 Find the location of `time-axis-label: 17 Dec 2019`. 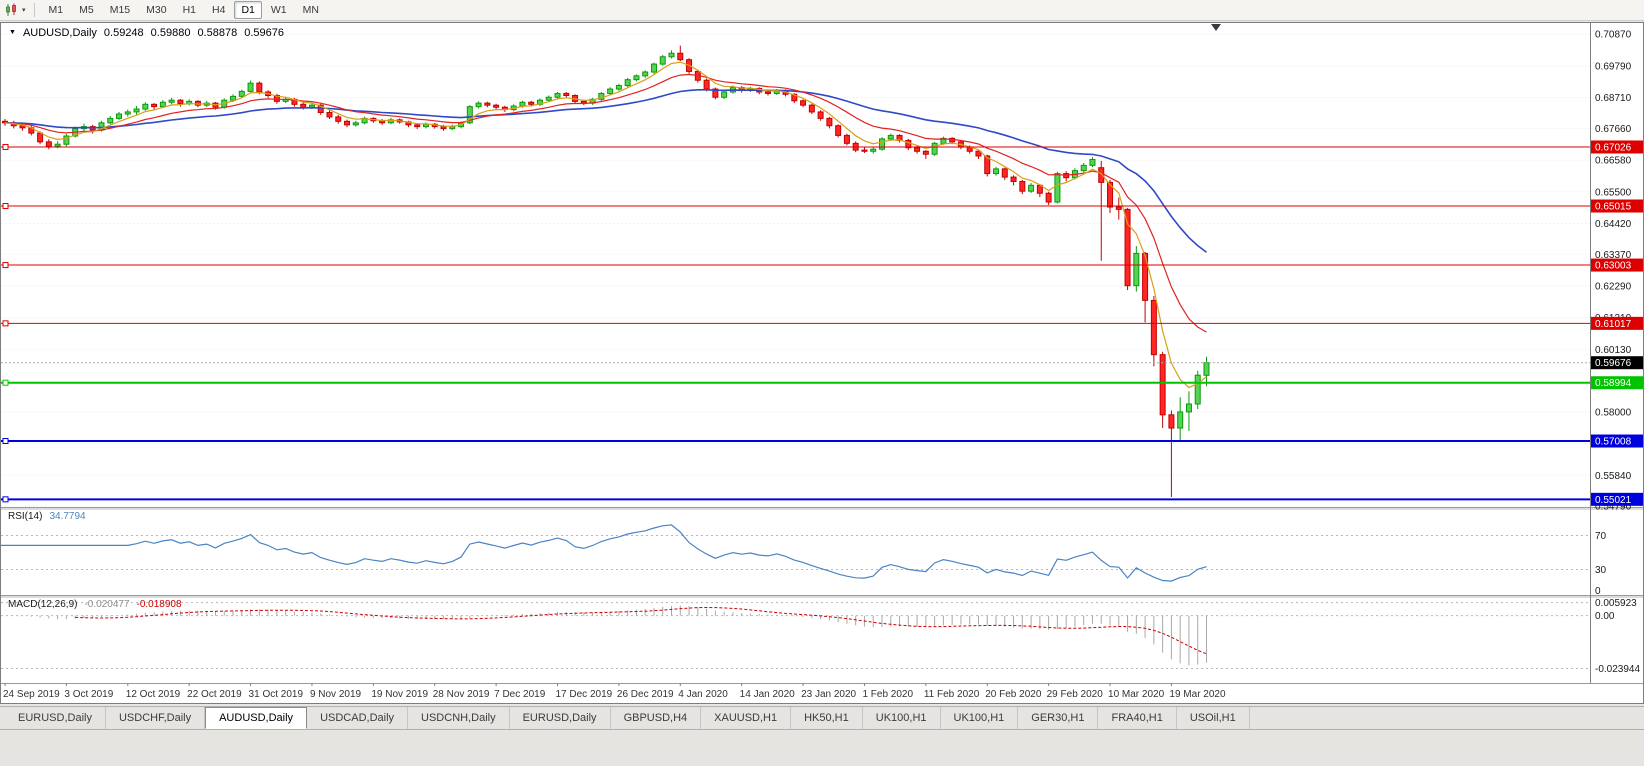

time-axis-label: 17 Dec 2019 is located at coordinates (584, 694).